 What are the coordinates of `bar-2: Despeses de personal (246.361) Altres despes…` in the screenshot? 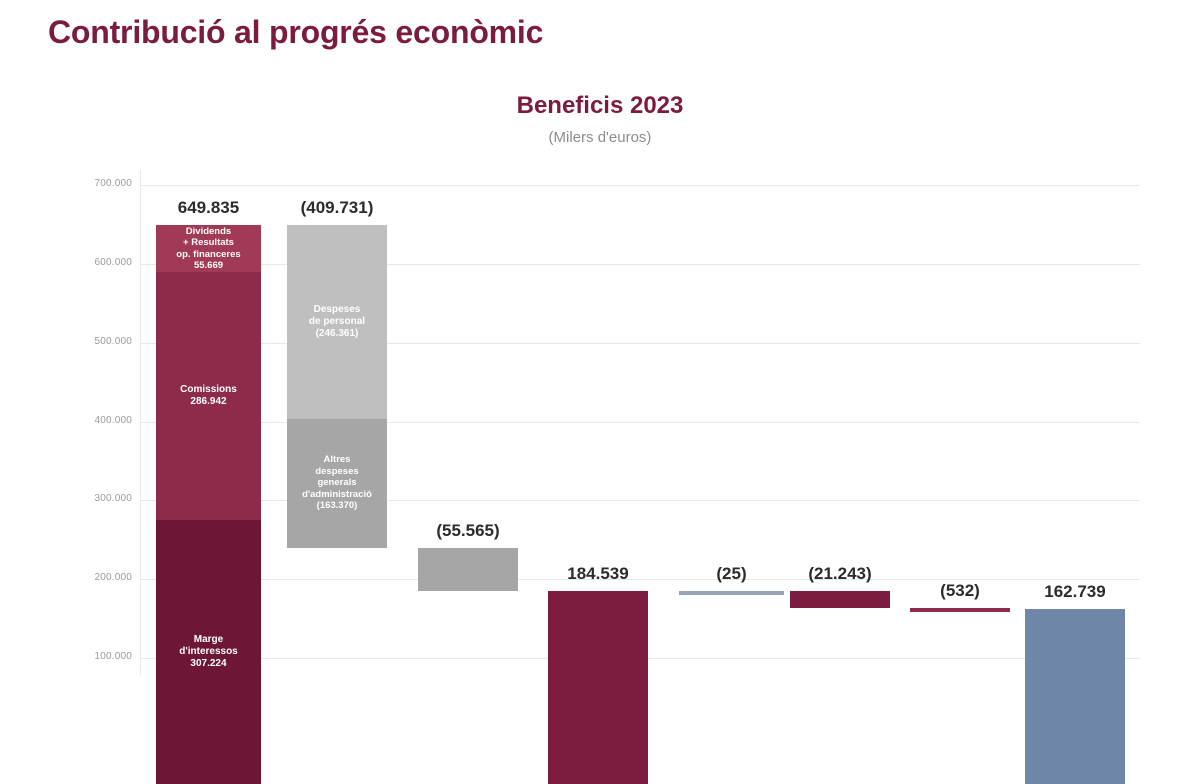 It's located at (337, 386).